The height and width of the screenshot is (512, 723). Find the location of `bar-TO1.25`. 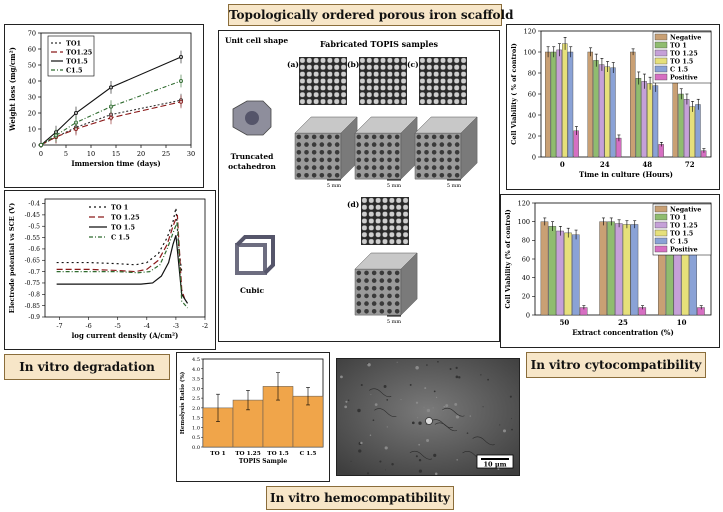

bar-TO1.25 is located at coordinates (559, 103).